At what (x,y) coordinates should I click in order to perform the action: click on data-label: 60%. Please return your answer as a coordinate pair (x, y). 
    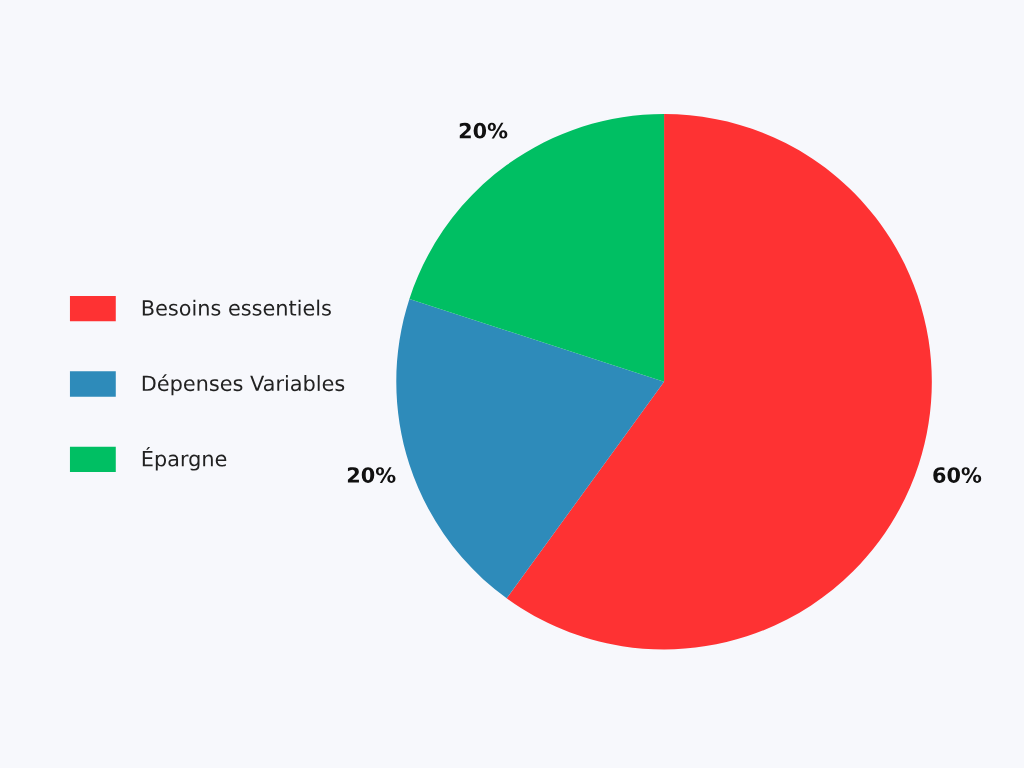
    Looking at the image, I should click on (957, 475).